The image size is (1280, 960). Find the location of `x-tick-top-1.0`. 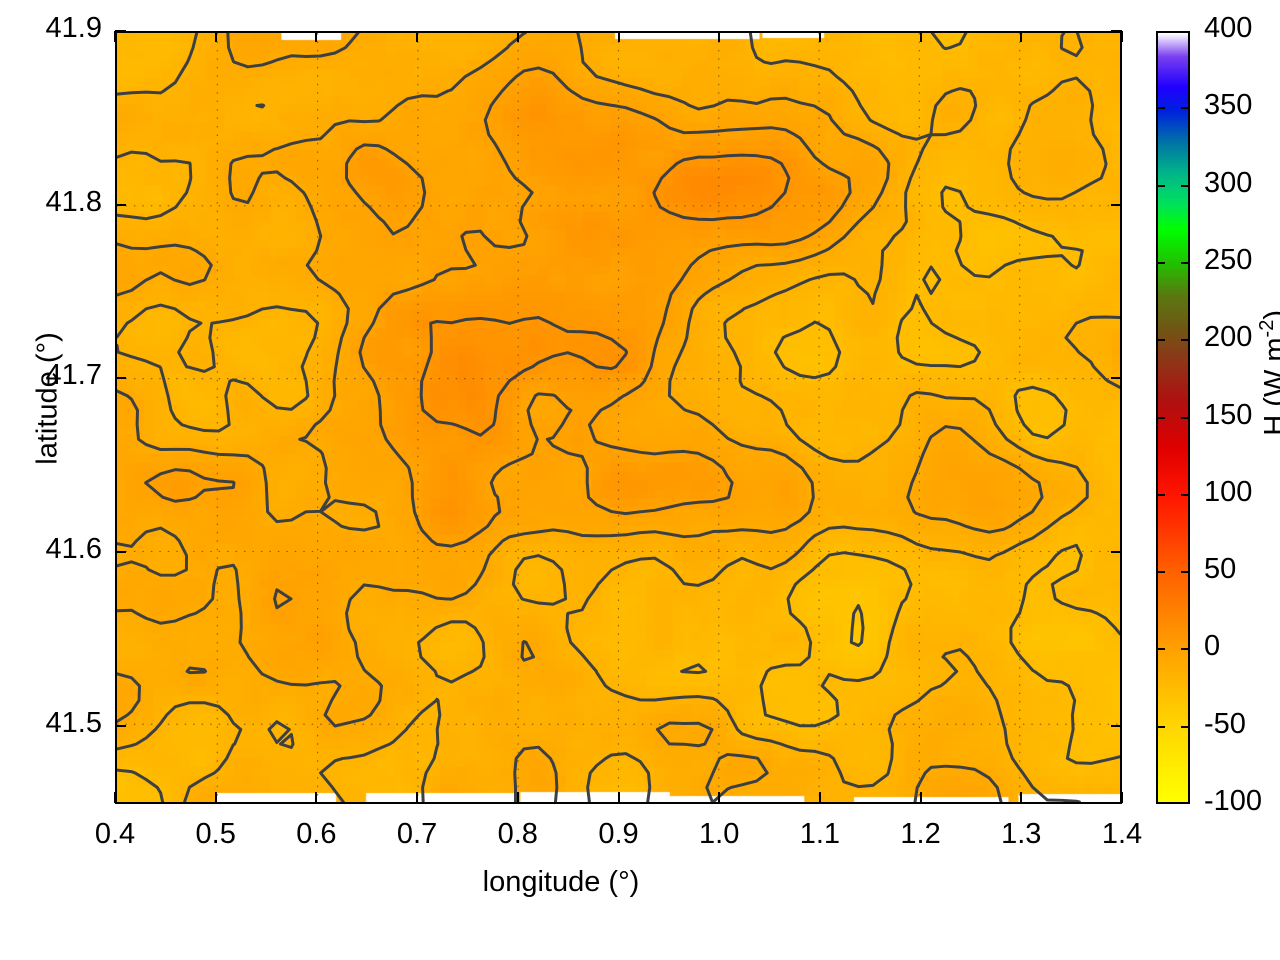

x-tick-top-1.0 is located at coordinates (719, 36).